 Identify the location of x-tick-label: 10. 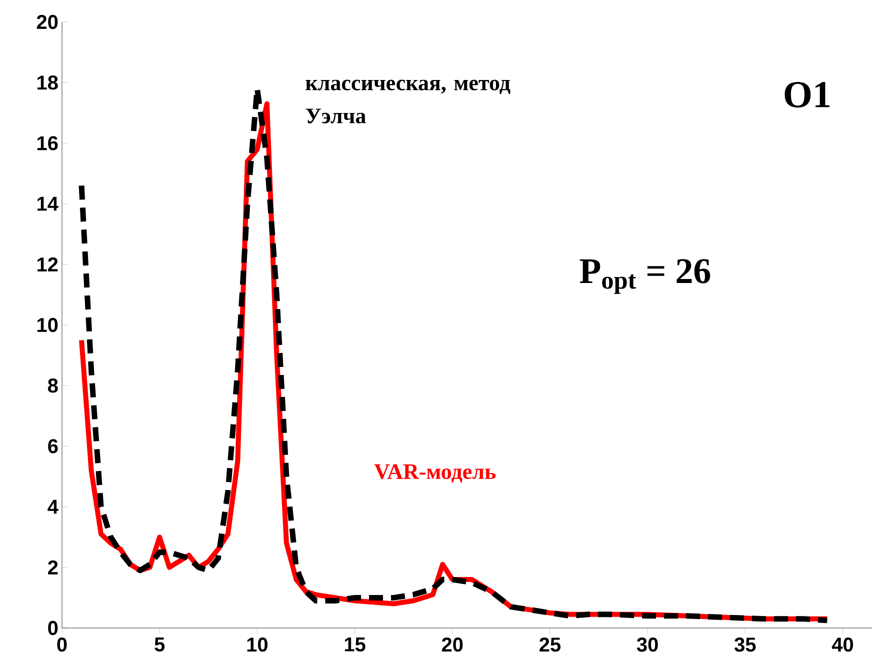
(257, 645).